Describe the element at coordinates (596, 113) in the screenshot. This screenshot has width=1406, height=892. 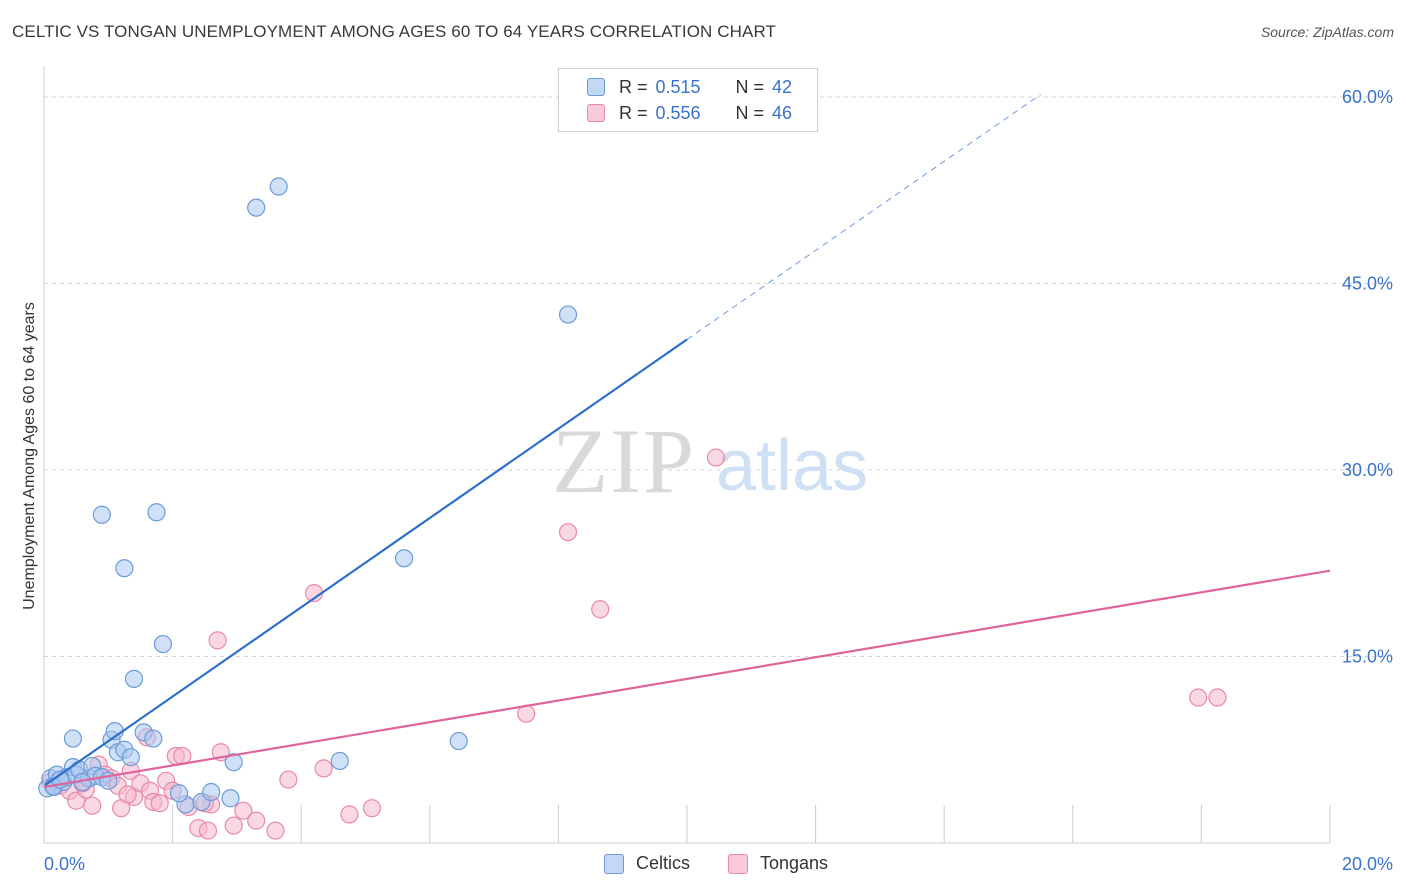
I see `tongans-swatch-icon` at that location.